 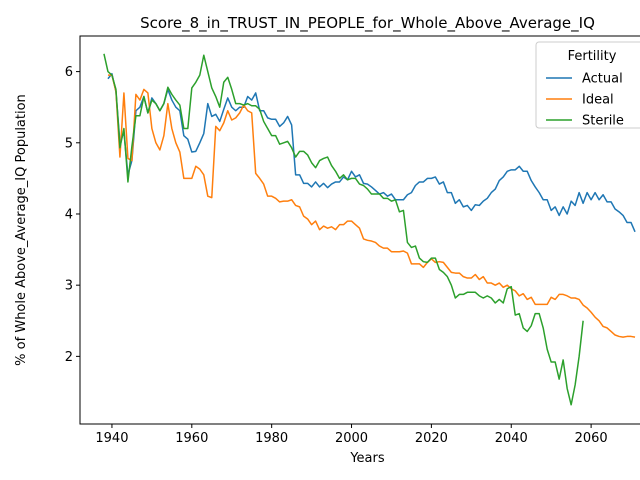 What do you see at coordinates (511, 438) in the screenshot?
I see `x-tick-label: 2040` at bounding box center [511, 438].